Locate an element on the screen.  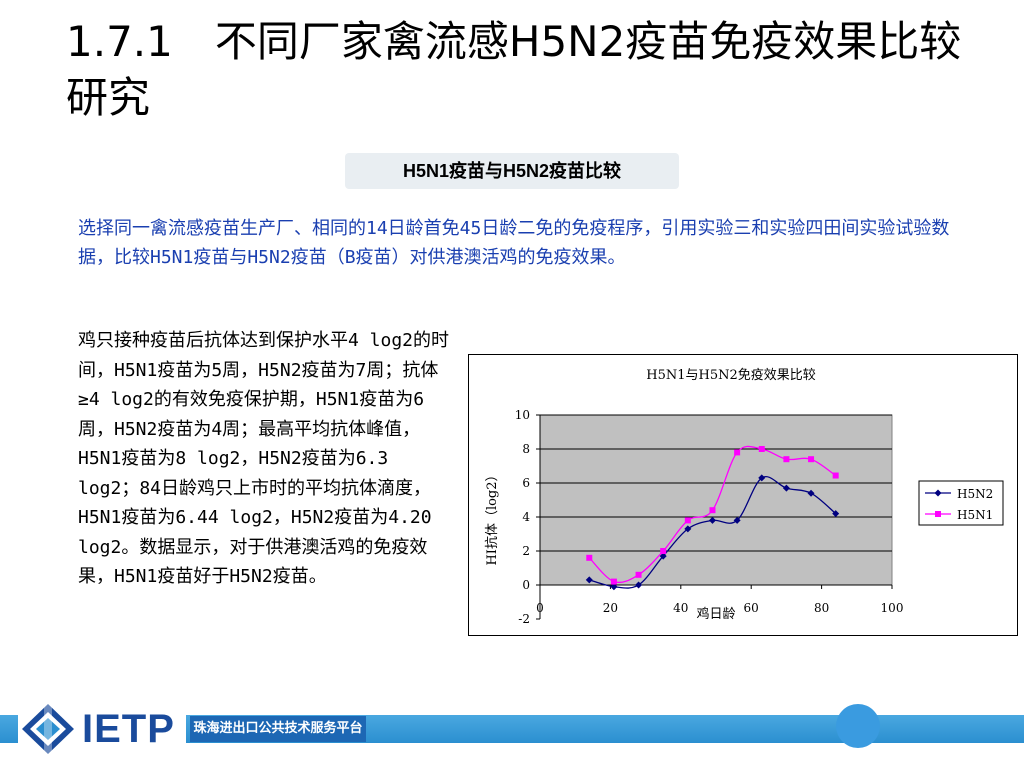
x-tick-label: 100 is located at coordinates (892, 608).